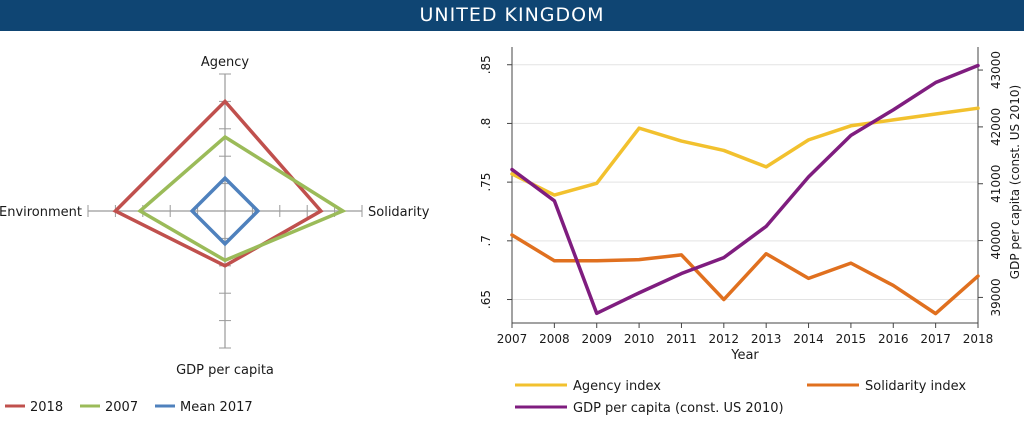 Image resolution: width=1024 pixels, height=422 pixels. I want to click on y2-tick-label: 43000, so click(996, 70).